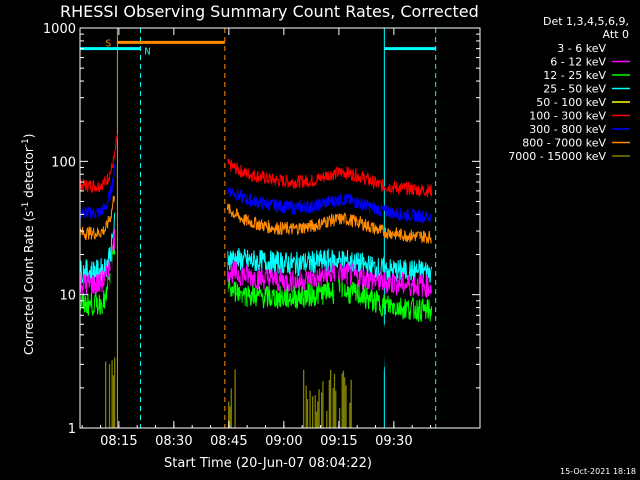  Describe the element at coordinates (26, 142) in the screenshot. I see `ylabel-sup2: -1` at that location.